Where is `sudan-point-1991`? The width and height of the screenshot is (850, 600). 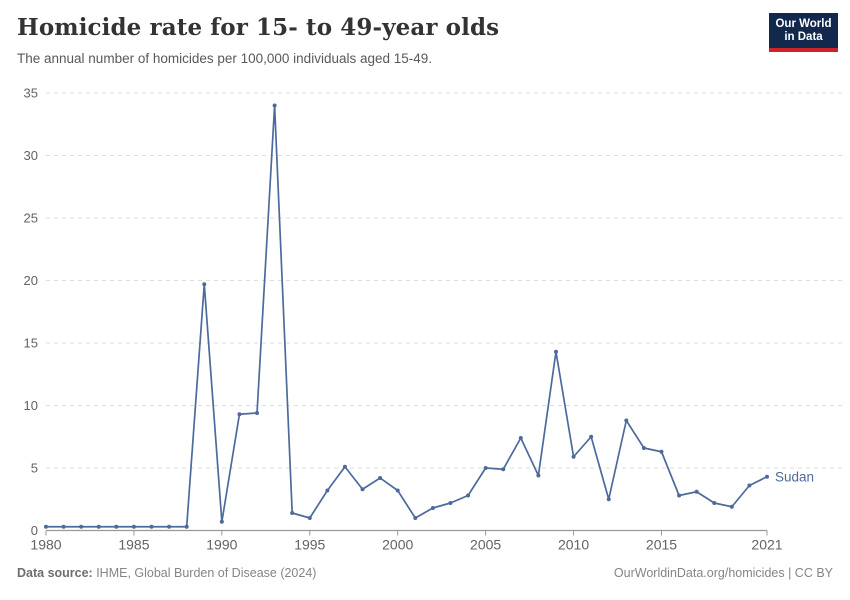
sudan-point-1991 is located at coordinates (239, 414).